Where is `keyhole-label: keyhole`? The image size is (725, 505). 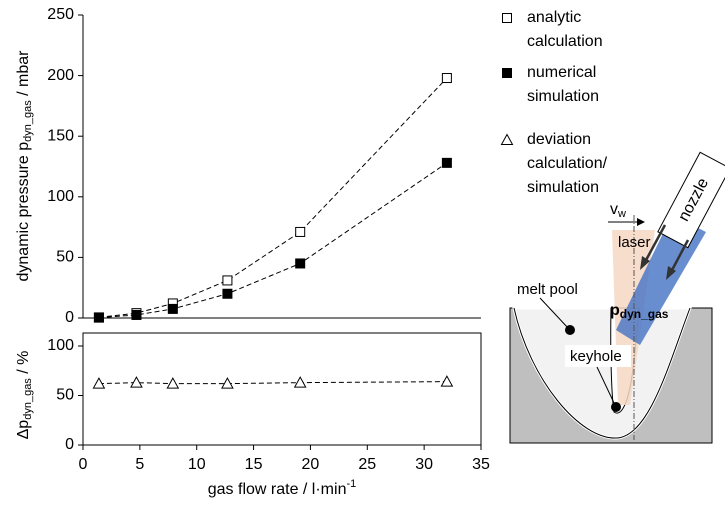
keyhole-label: keyhole is located at coordinates (596, 356).